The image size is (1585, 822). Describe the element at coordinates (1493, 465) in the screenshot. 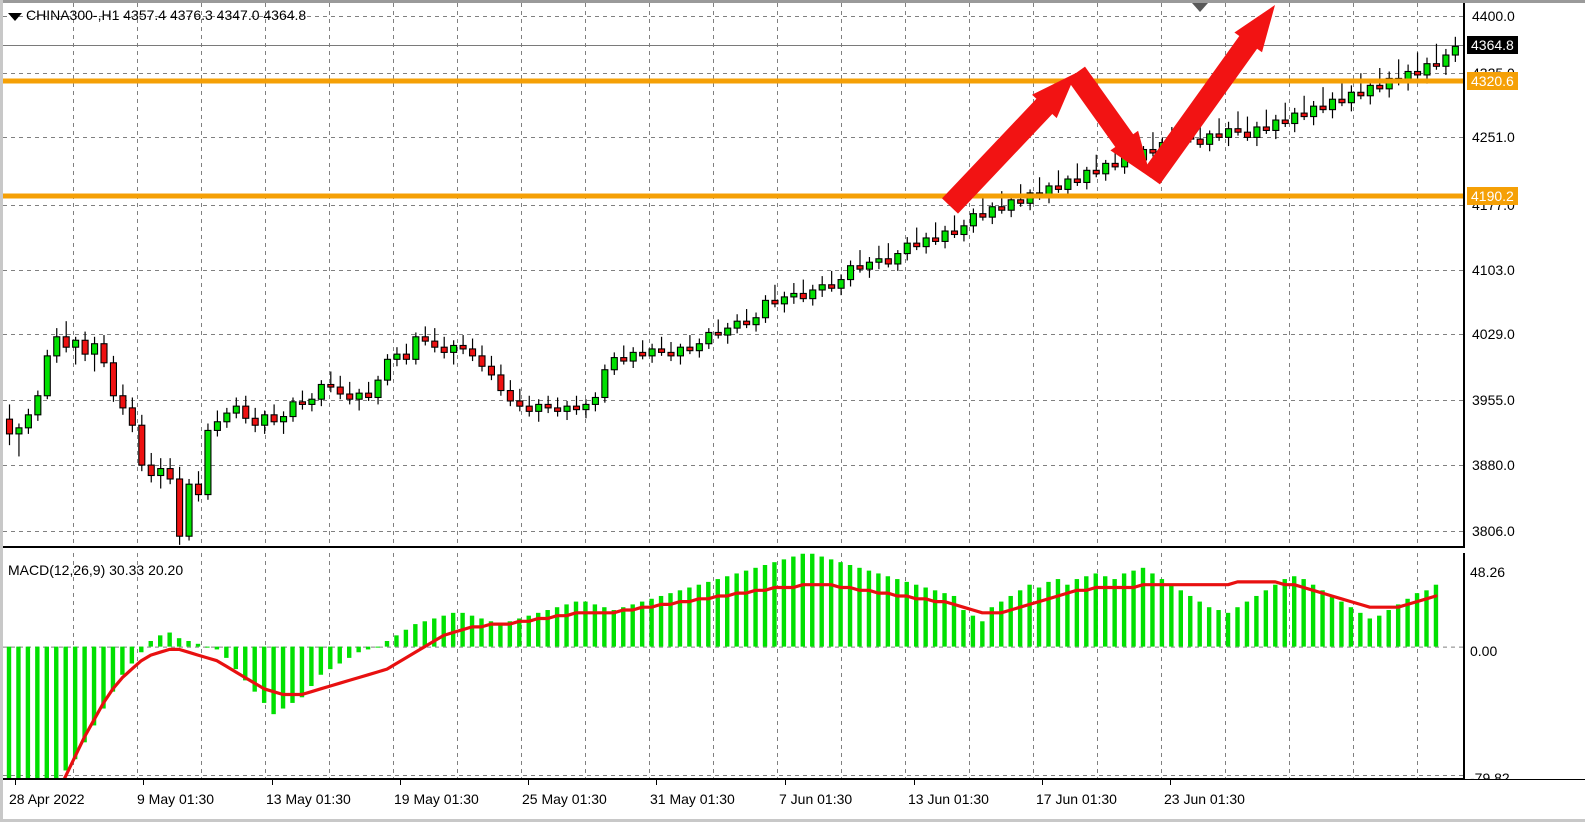

I see `price-axis-tick-label: 3880.0` at that location.